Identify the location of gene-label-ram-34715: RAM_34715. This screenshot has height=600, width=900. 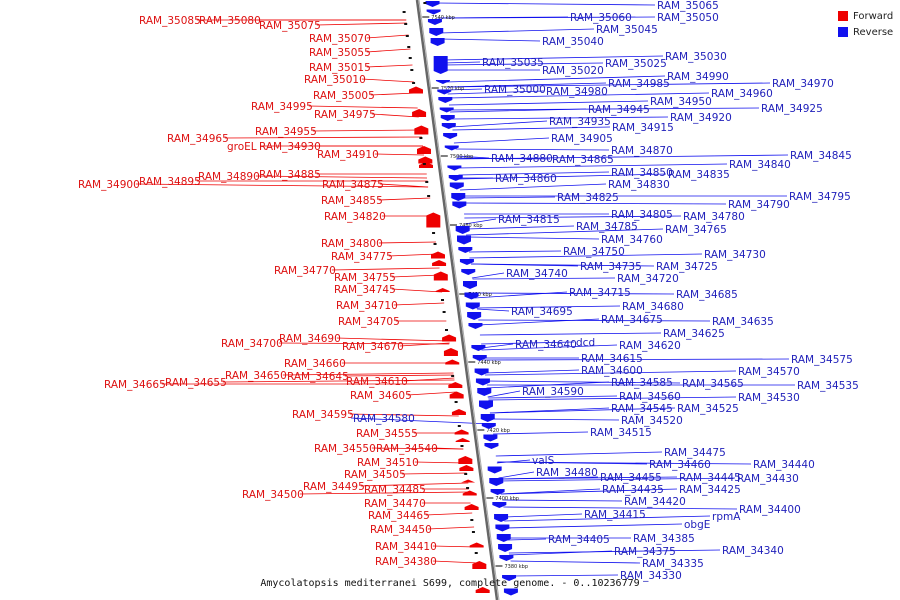
(600, 293).